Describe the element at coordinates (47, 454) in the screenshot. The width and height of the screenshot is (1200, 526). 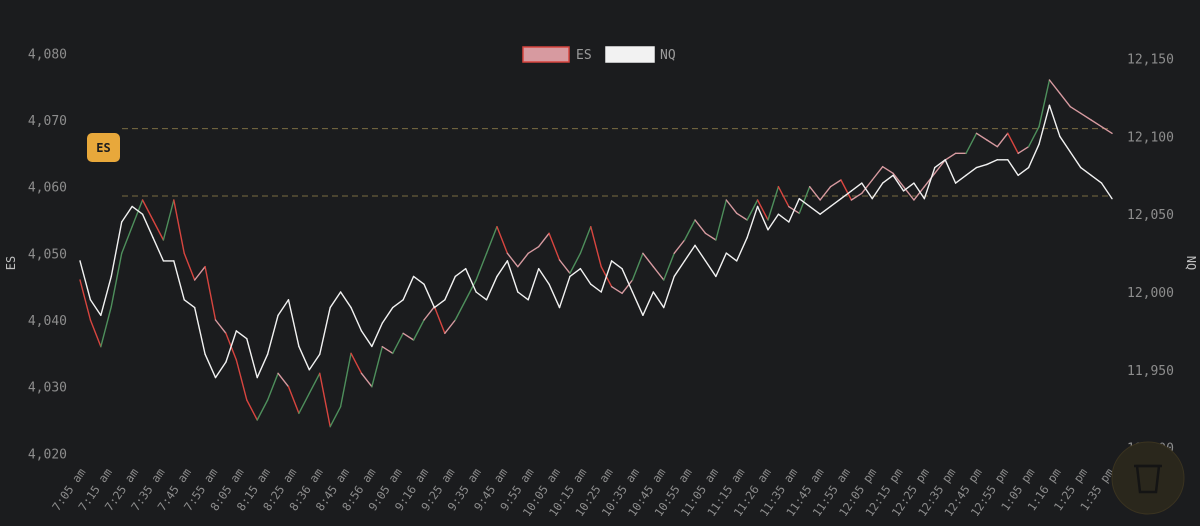
I see `y-left-tick-label: 4,020` at that location.